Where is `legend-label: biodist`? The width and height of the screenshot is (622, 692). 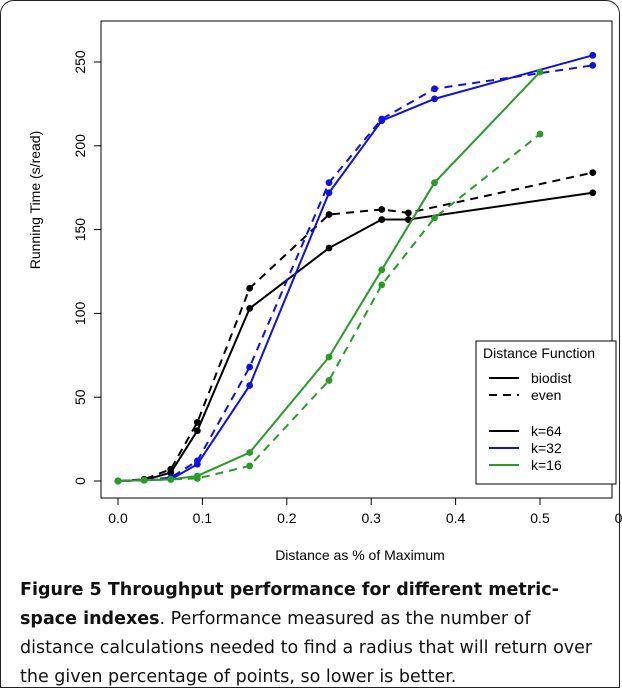 legend-label: biodist is located at coordinates (551, 378).